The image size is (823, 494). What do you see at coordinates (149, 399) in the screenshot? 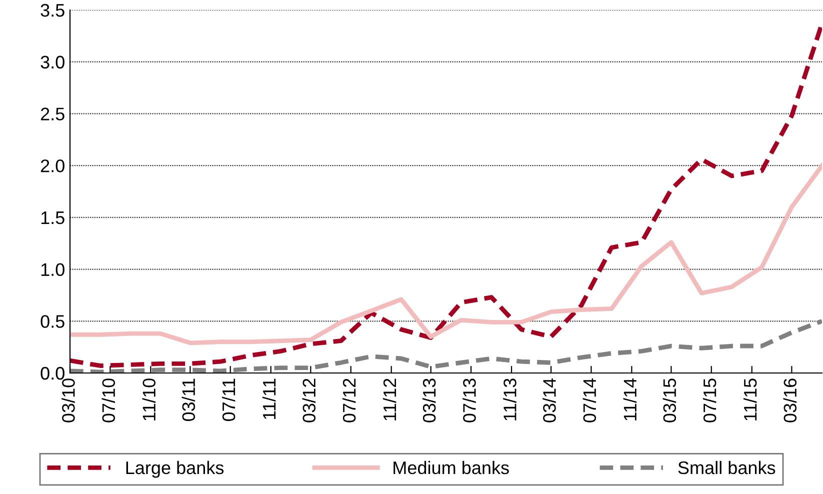
I see `x-tick-label: 11/10` at bounding box center [149, 399].